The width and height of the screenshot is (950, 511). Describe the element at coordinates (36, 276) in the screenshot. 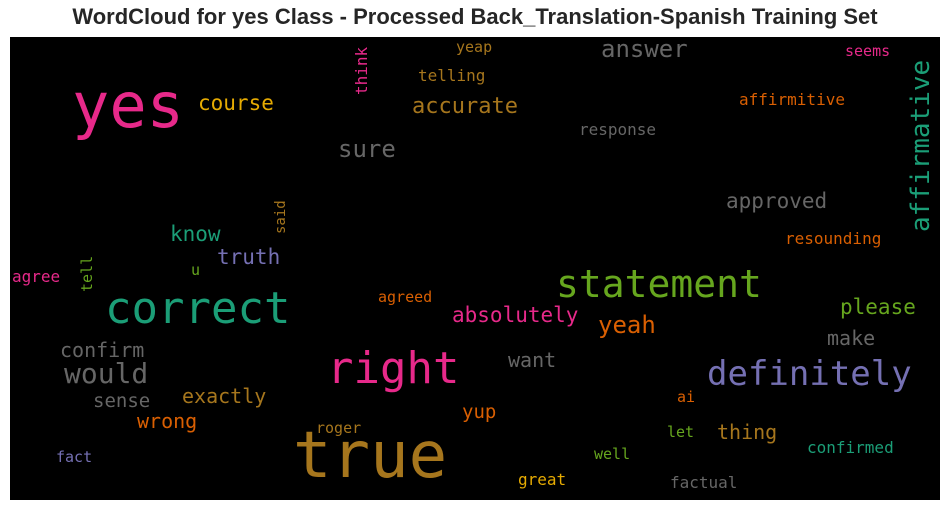

I see `word-agree: agree` at that location.